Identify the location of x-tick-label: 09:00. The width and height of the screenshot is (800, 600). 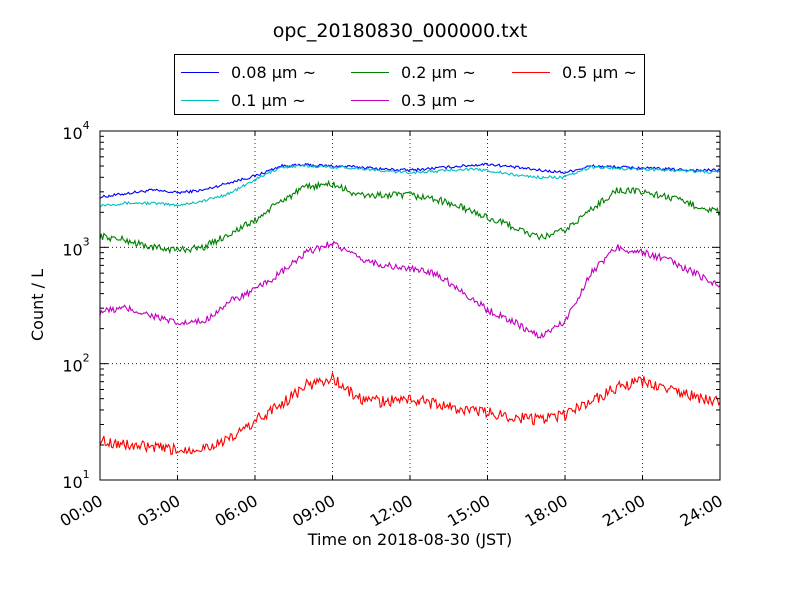
(313, 511).